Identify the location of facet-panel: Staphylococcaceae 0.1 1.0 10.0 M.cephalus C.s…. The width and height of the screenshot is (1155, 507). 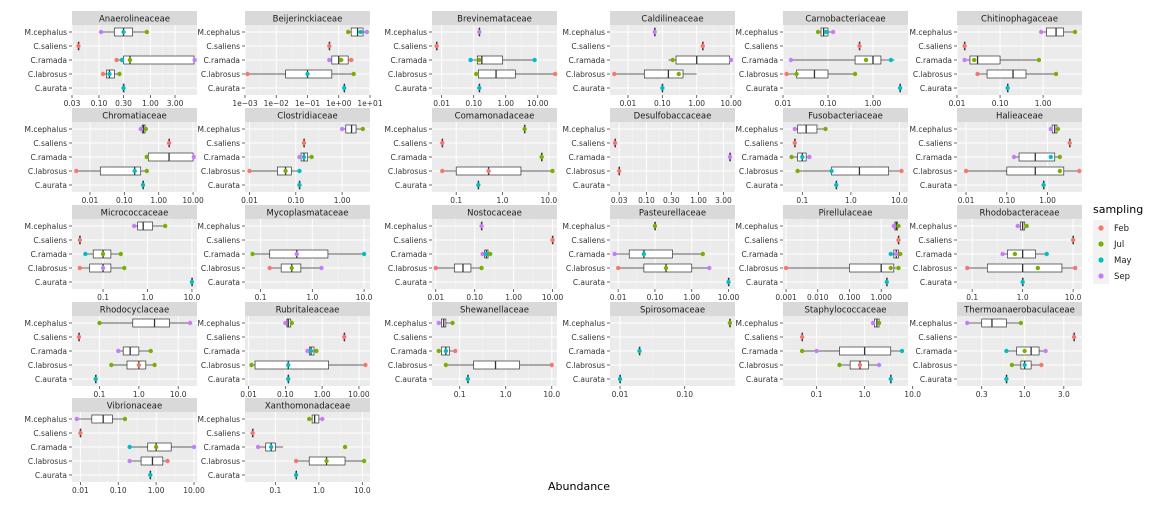
(828, 350).